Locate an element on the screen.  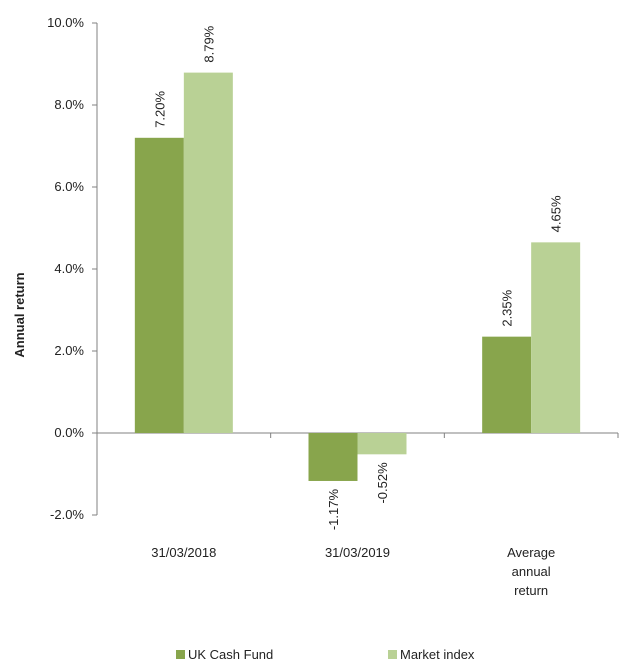
data-label: 8.79% is located at coordinates (208, 43).